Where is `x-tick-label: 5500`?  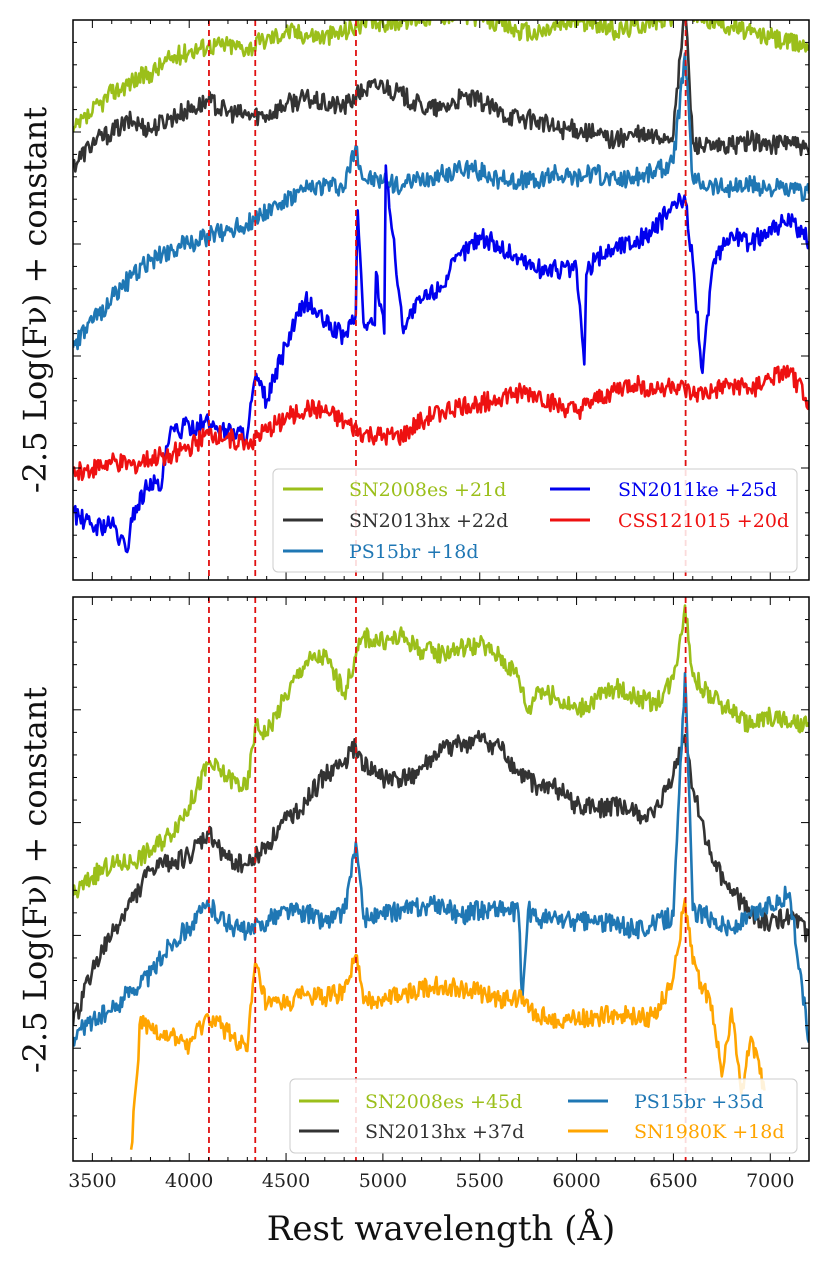
x-tick-label: 5500 is located at coordinates (480, 1181).